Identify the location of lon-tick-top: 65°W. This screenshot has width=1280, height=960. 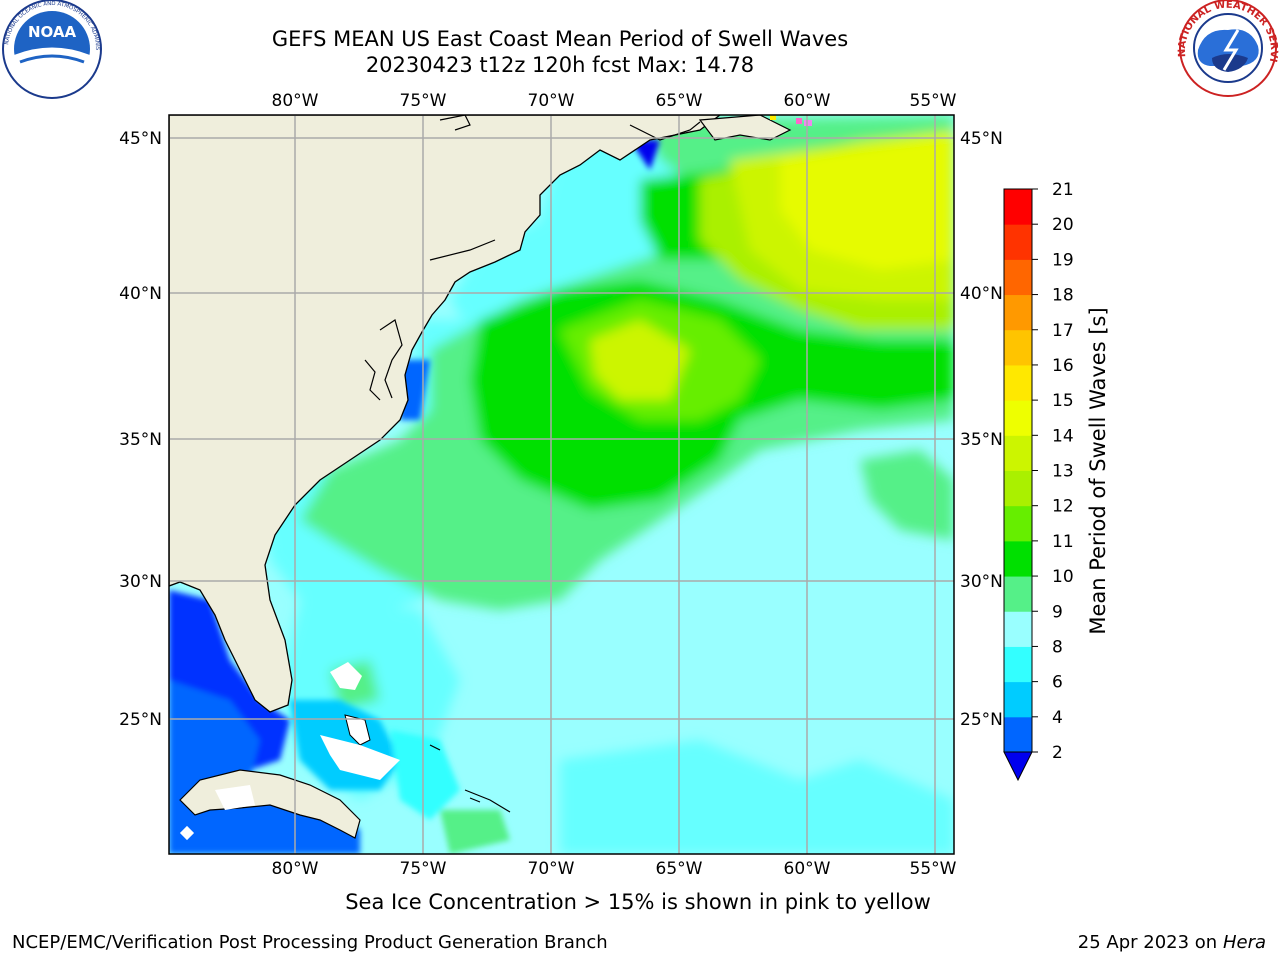
(679, 101).